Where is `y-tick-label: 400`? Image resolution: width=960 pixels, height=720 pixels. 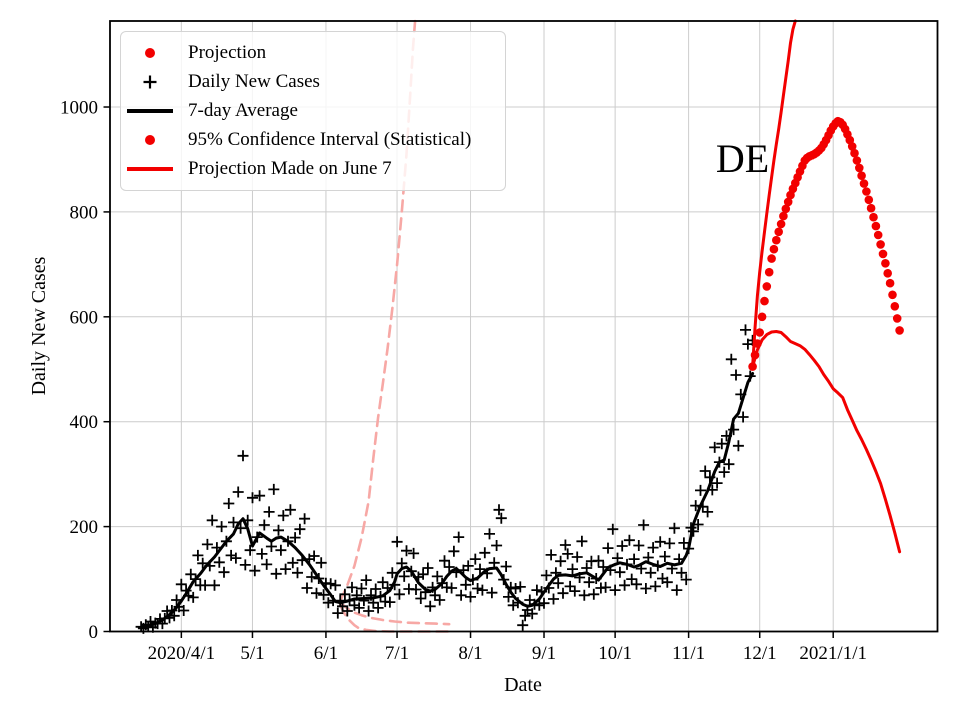 y-tick-label: 400 is located at coordinates (84, 422).